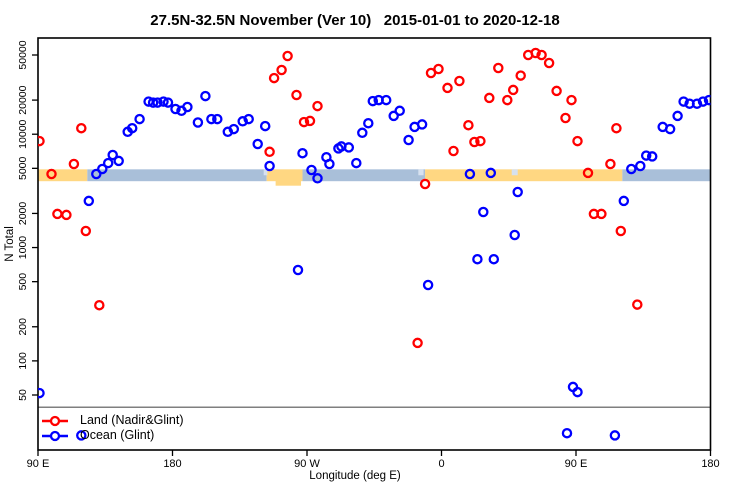  What do you see at coordinates (307, 464) in the screenshot?
I see `x-tick-label: 90 W` at bounding box center [307, 464].